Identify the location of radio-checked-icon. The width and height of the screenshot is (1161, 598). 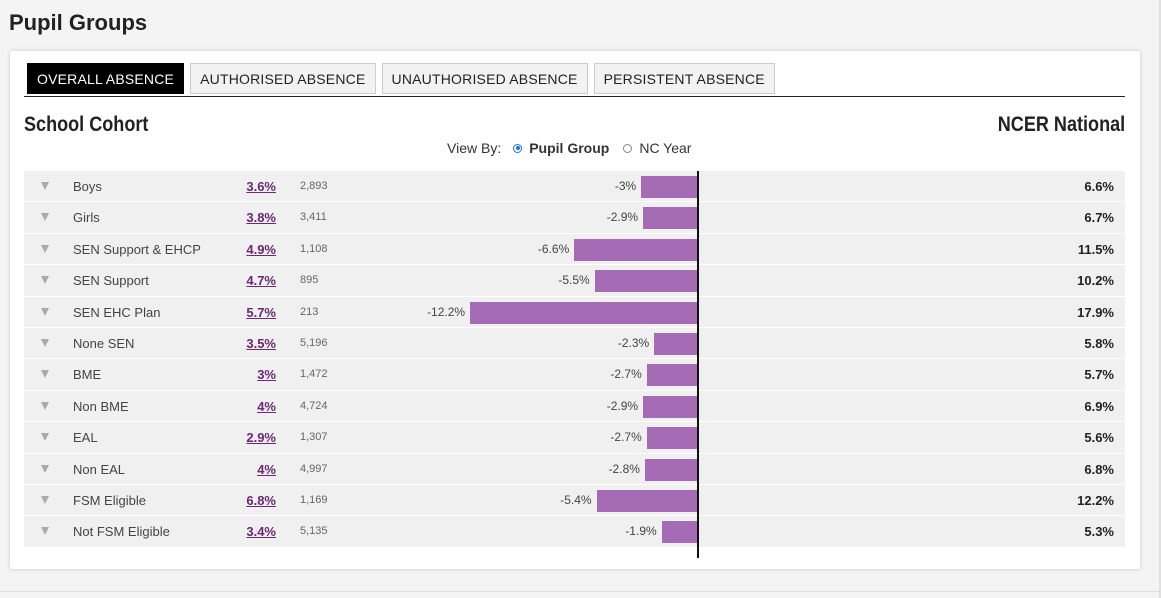
(518, 148).